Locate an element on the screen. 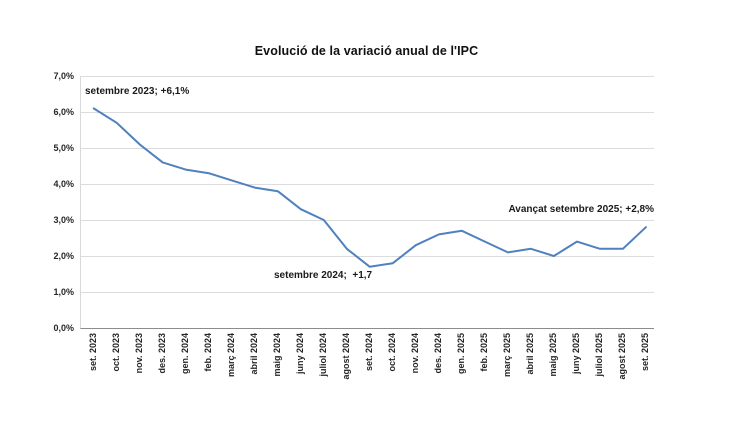 The image size is (740, 441). x-axis-tick-label: març 2025 is located at coordinates (506, 355).